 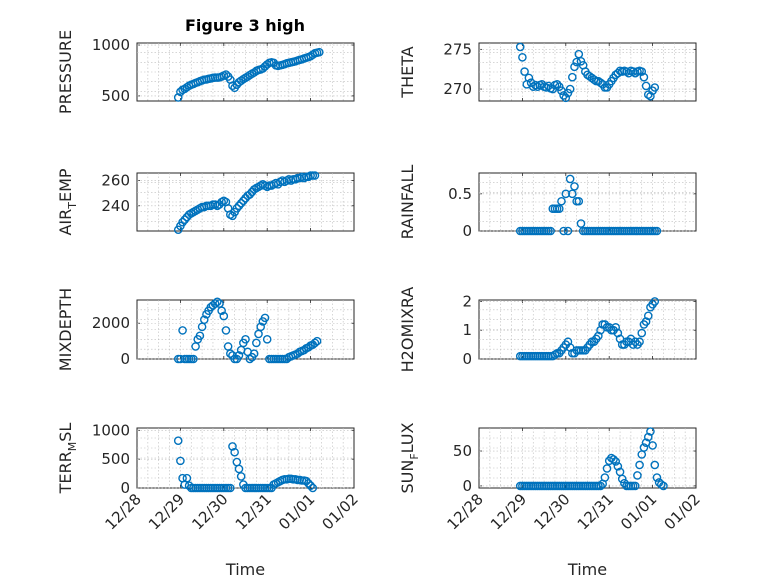 What do you see at coordinates (65, 432) in the screenshot?
I see `y-axis-label-tail: SL` at bounding box center [65, 432].